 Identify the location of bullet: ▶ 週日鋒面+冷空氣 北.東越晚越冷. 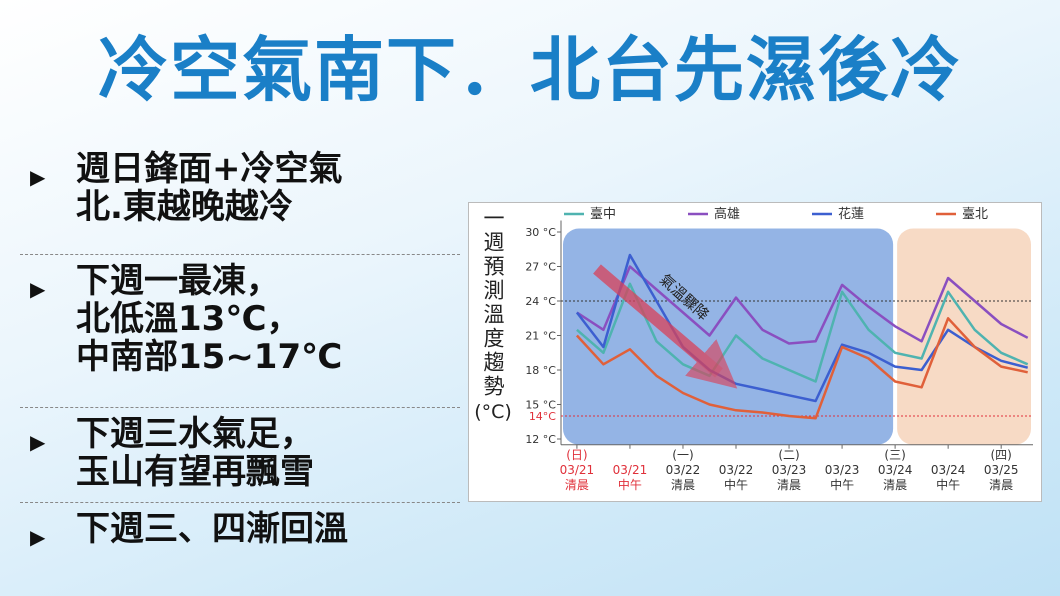
(245, 188).